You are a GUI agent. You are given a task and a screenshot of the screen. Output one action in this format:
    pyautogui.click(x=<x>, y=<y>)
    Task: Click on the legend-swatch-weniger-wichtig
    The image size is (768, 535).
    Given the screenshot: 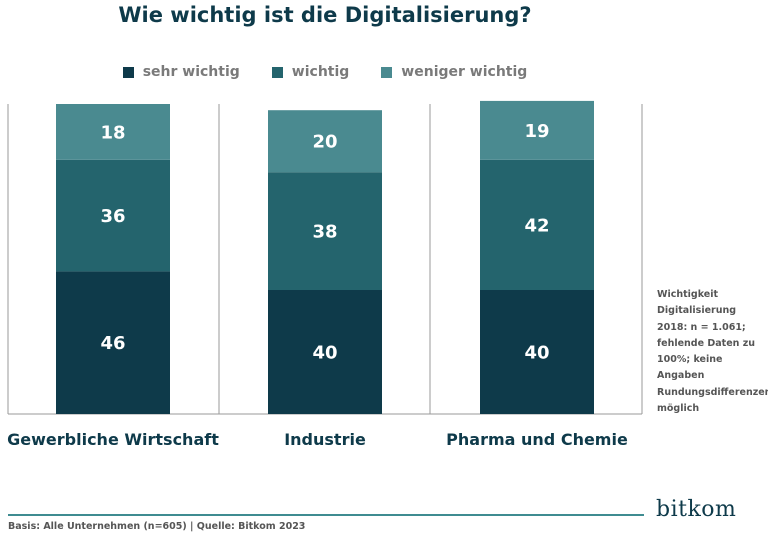 What is the action you would take?
    pyautogui.click(x=387, y=72)
    